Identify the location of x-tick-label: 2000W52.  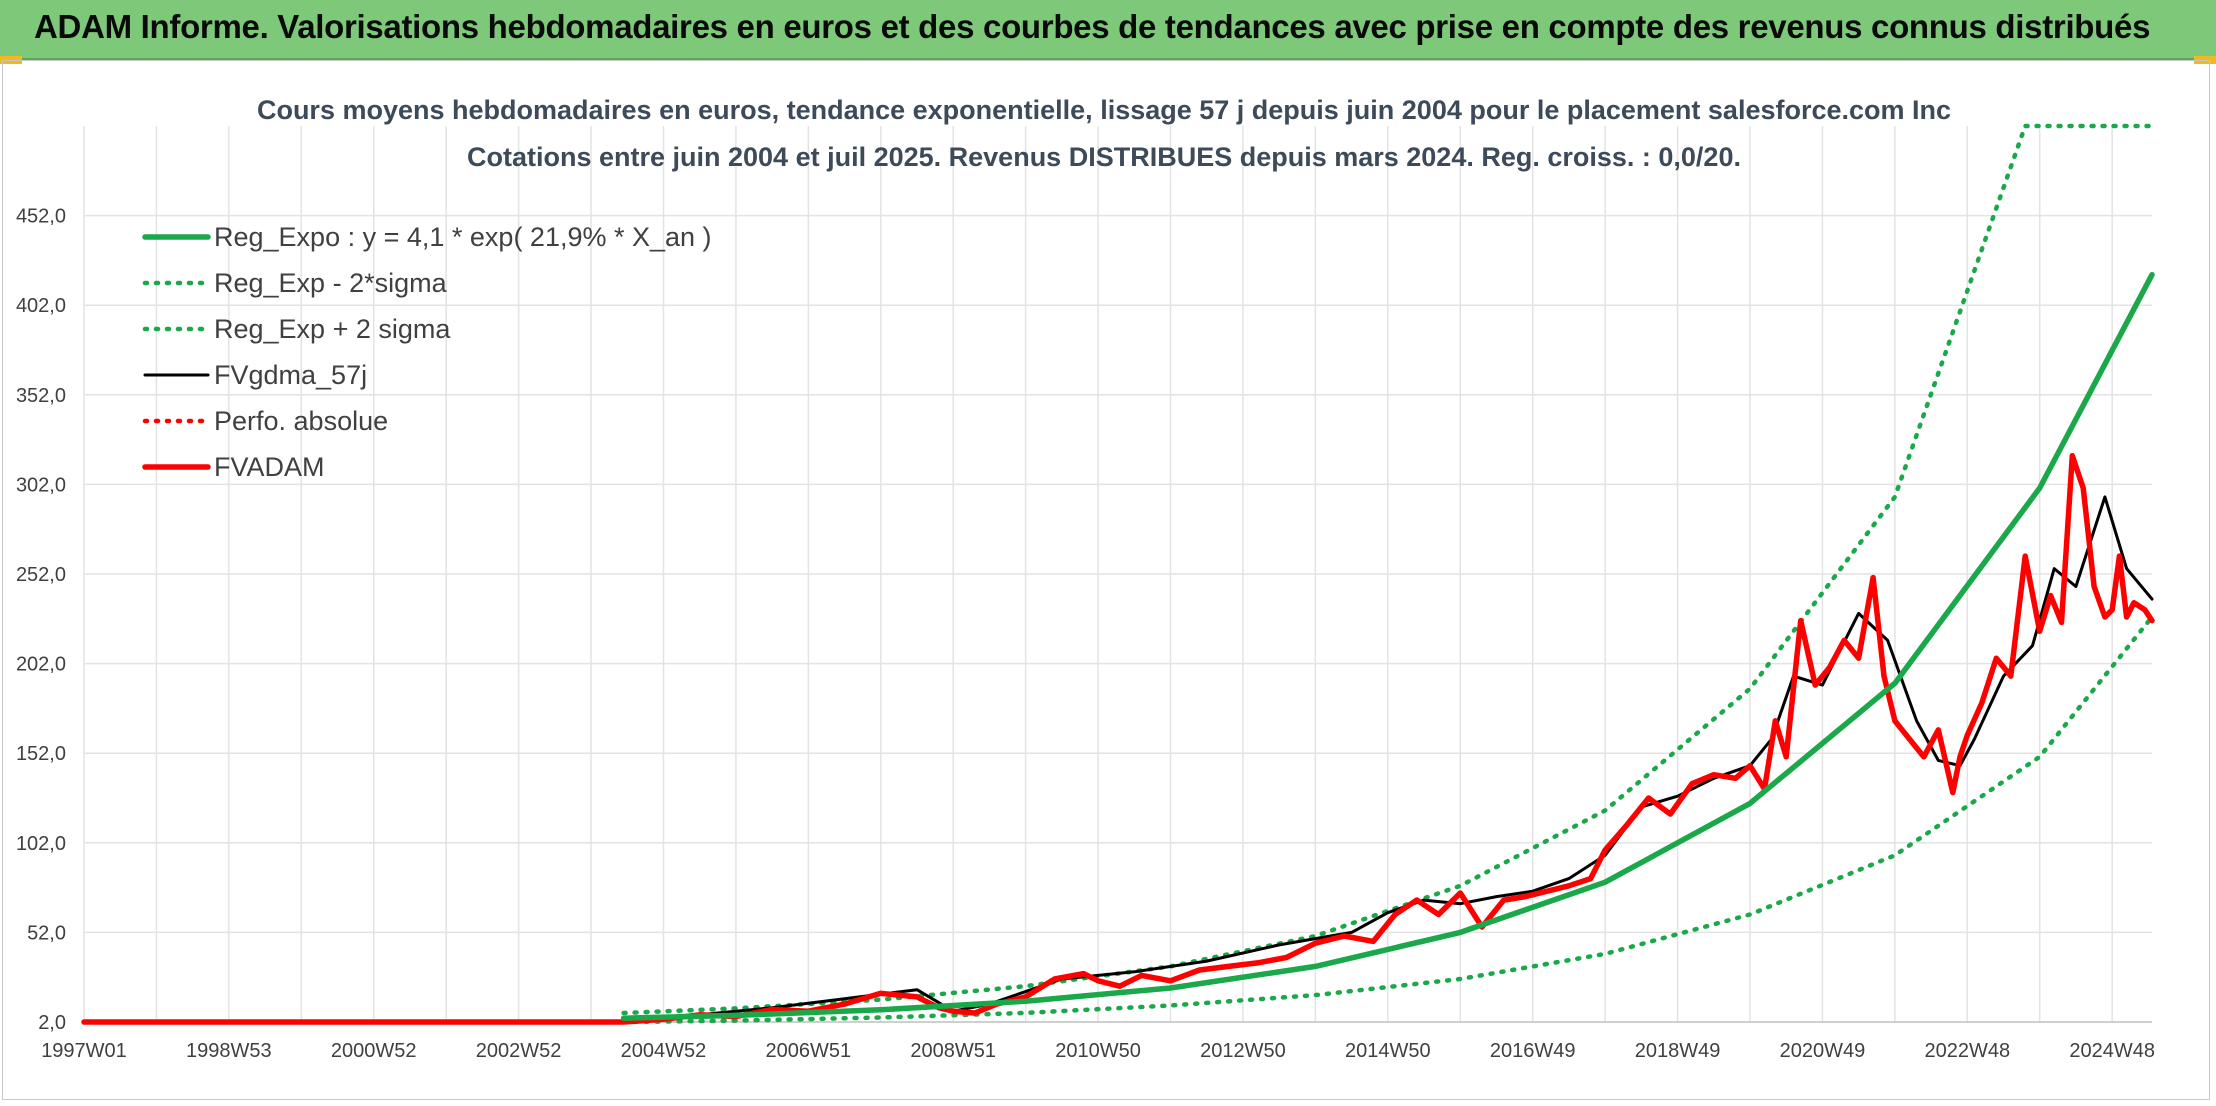
(374, 1051).